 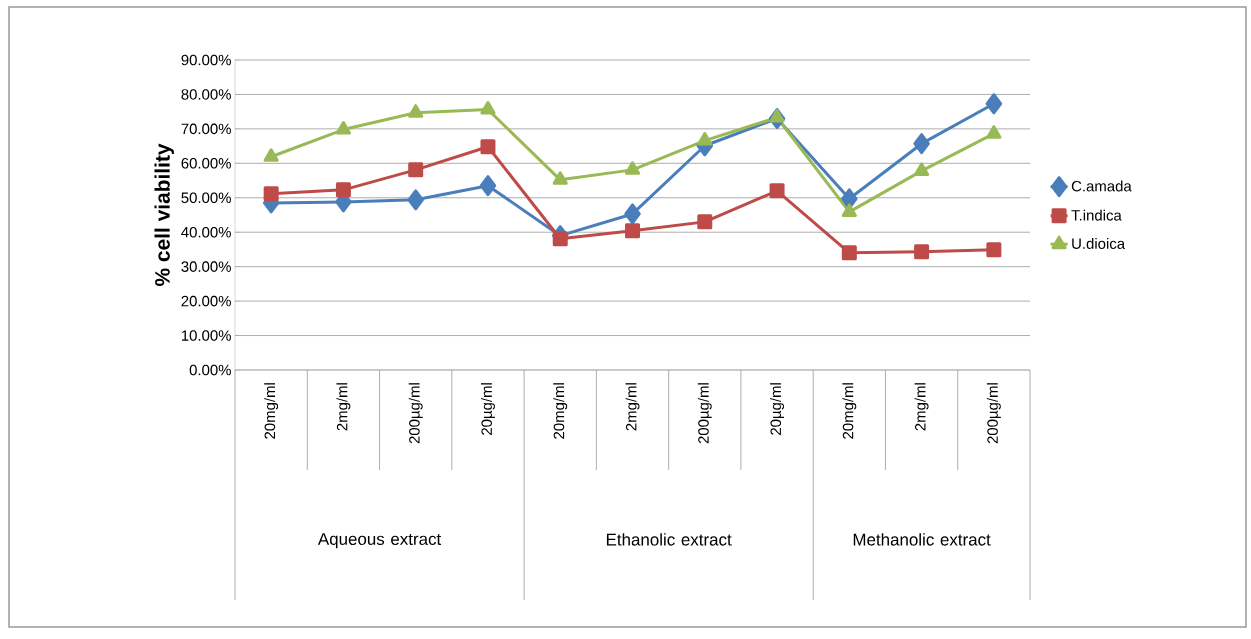 I want to click on text: Methanolic extract, so click(x=922, y=539).